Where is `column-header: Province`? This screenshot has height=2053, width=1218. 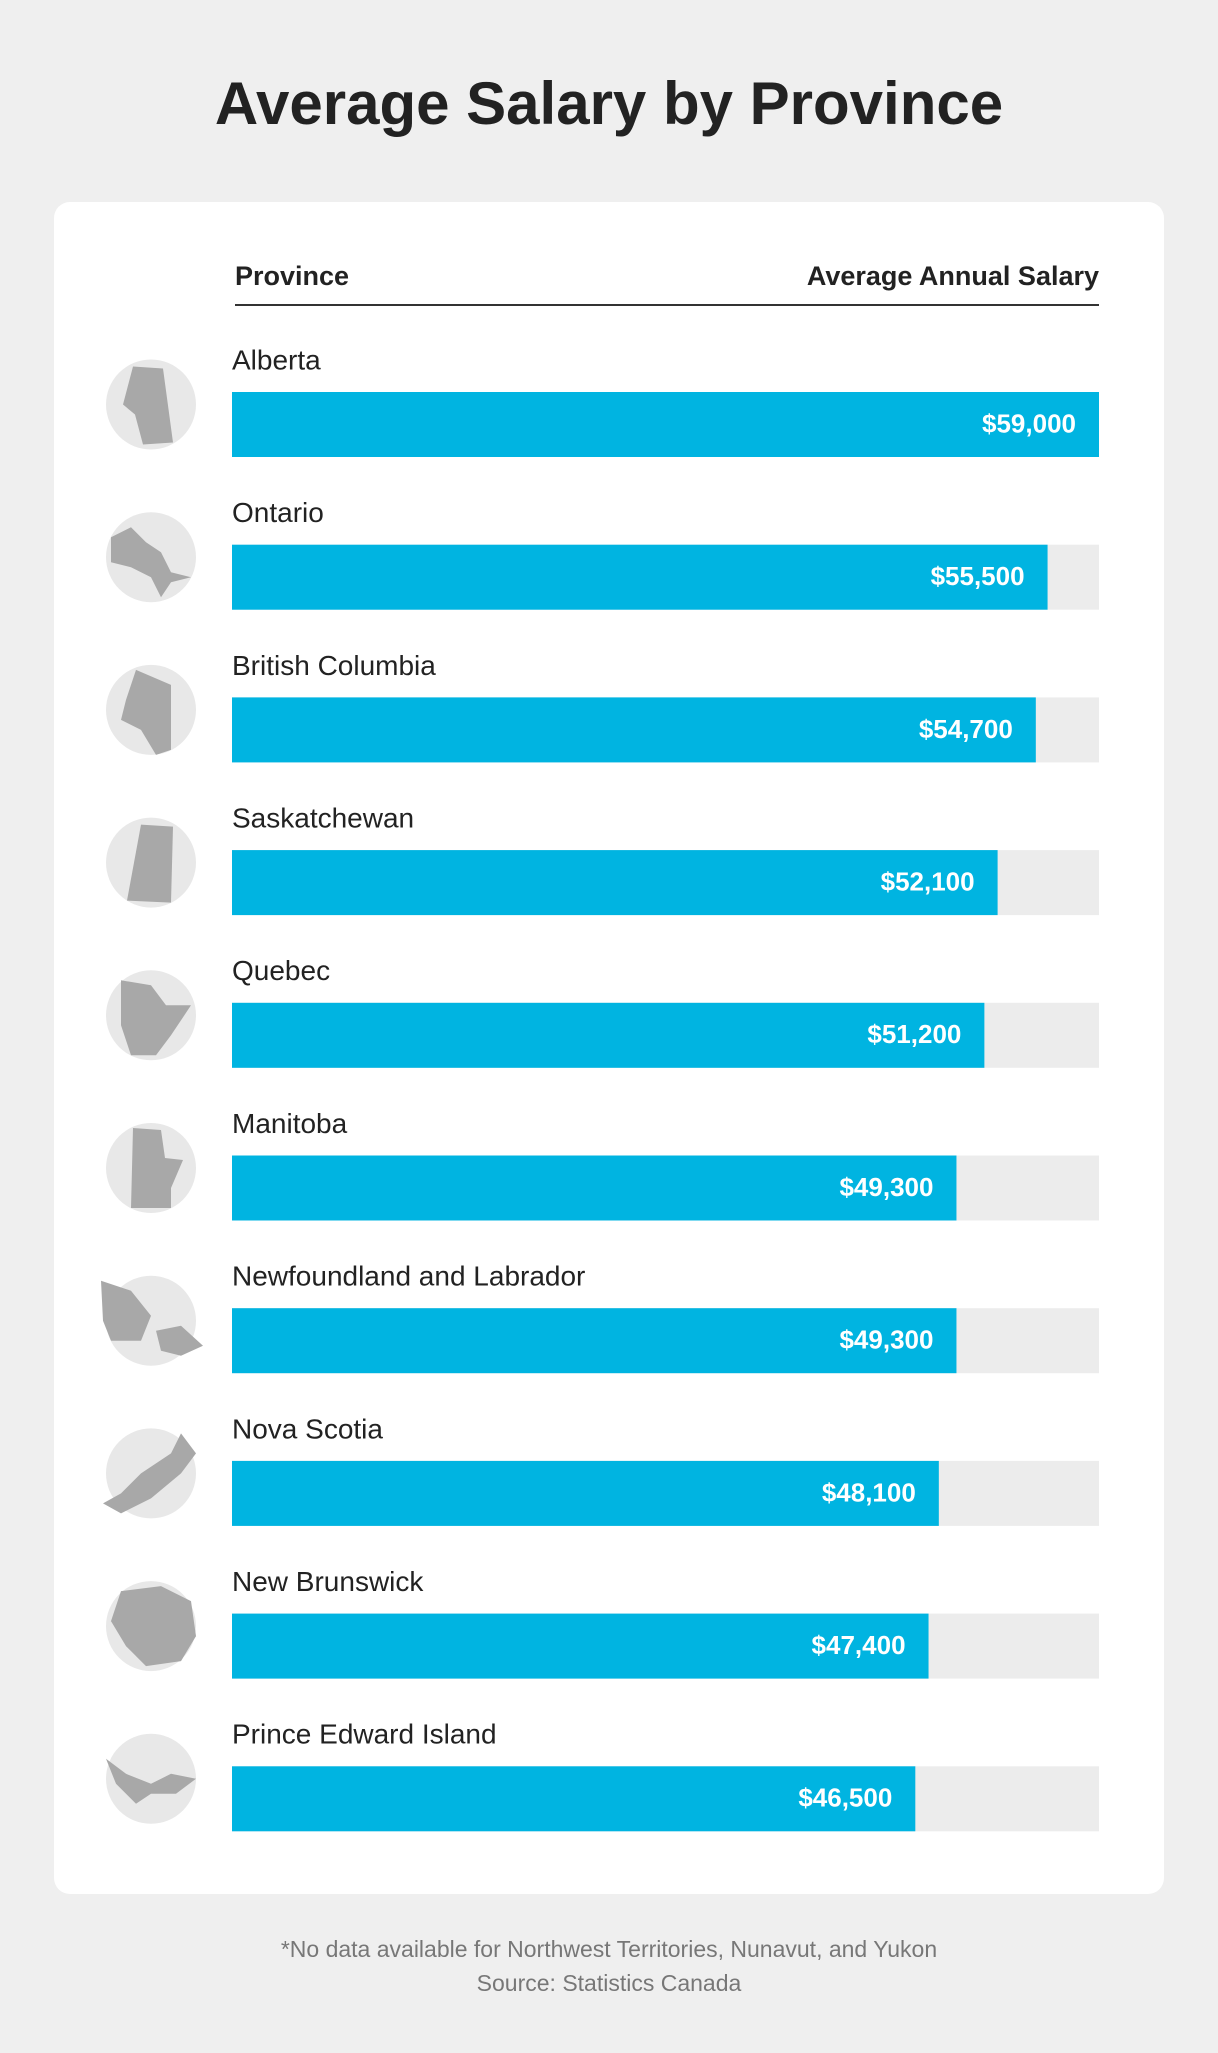
column-header: Province is located at coordinates (292, 276).